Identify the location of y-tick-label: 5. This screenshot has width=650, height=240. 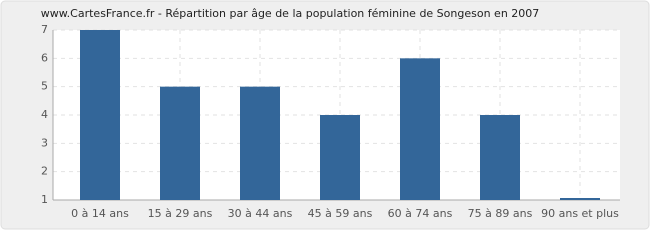
(44, 86).